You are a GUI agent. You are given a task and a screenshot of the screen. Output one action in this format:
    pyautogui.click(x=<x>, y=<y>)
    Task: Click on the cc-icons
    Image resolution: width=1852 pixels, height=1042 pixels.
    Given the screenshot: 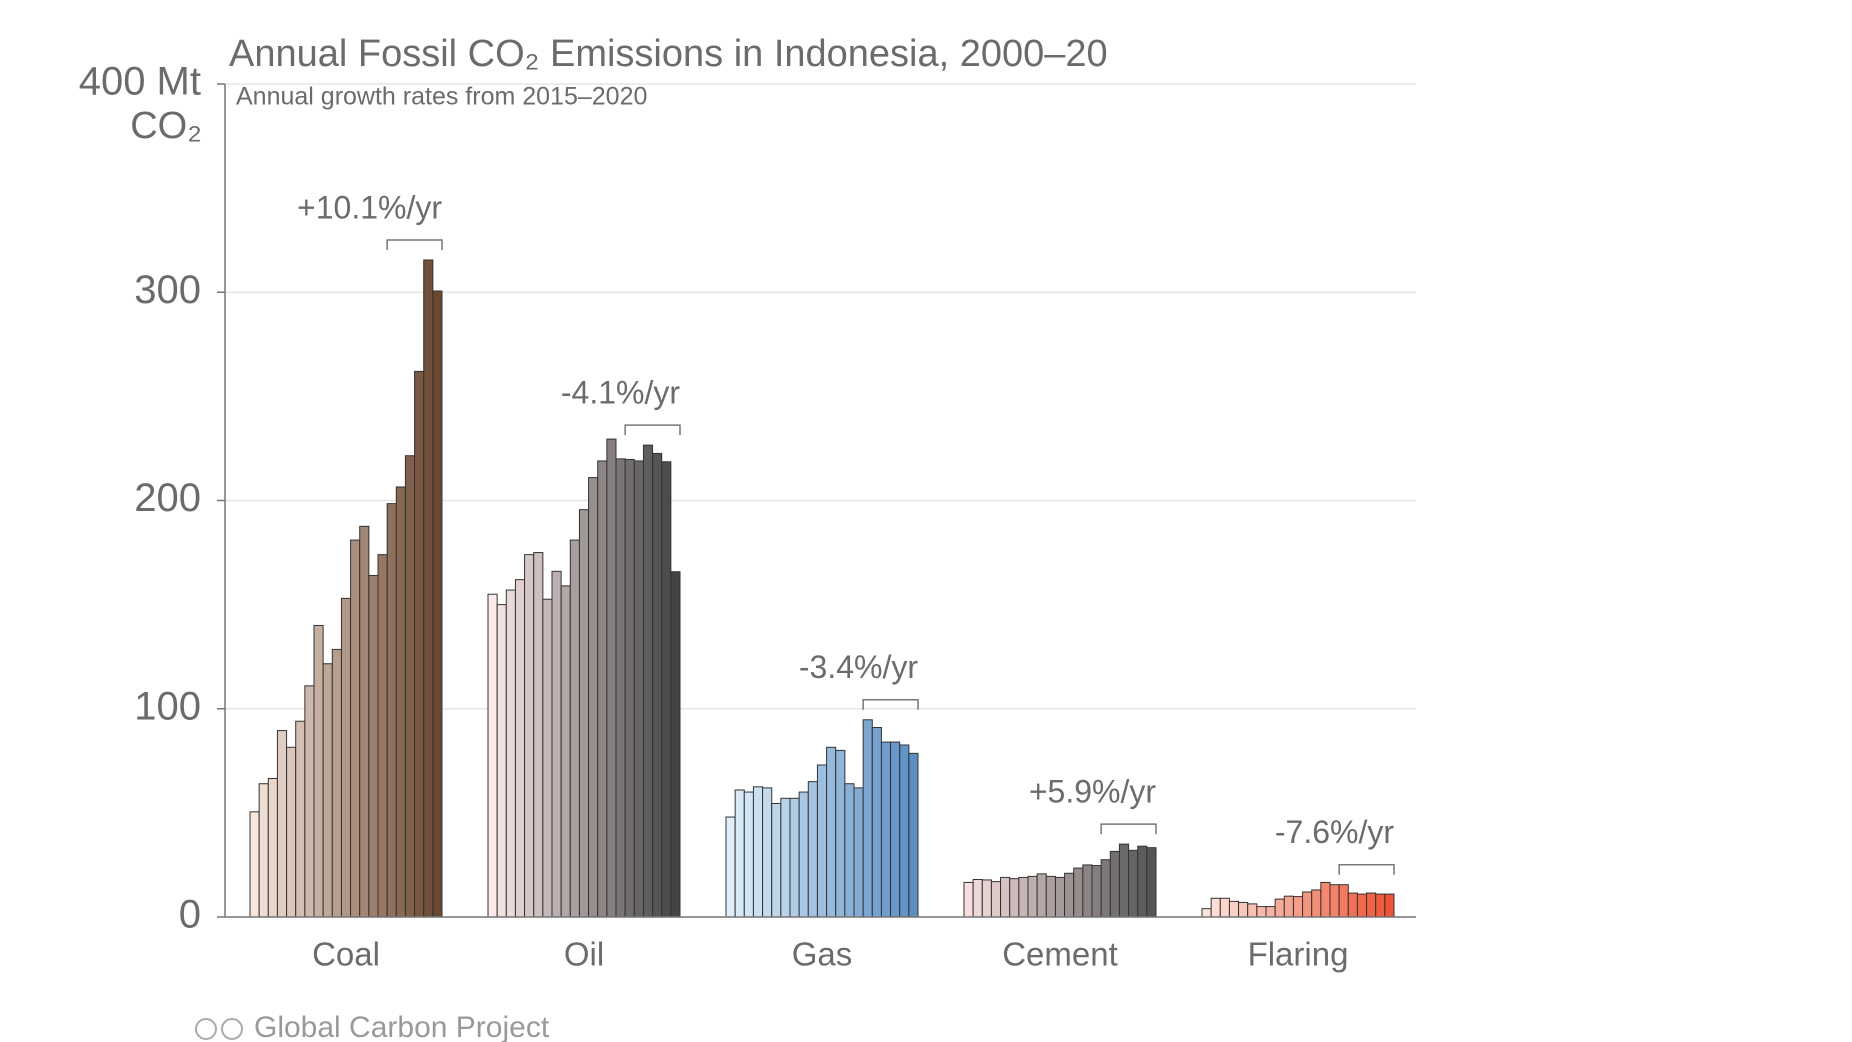 What is the action you would take?
    pyautogui.click(x=219, y=1029)
    